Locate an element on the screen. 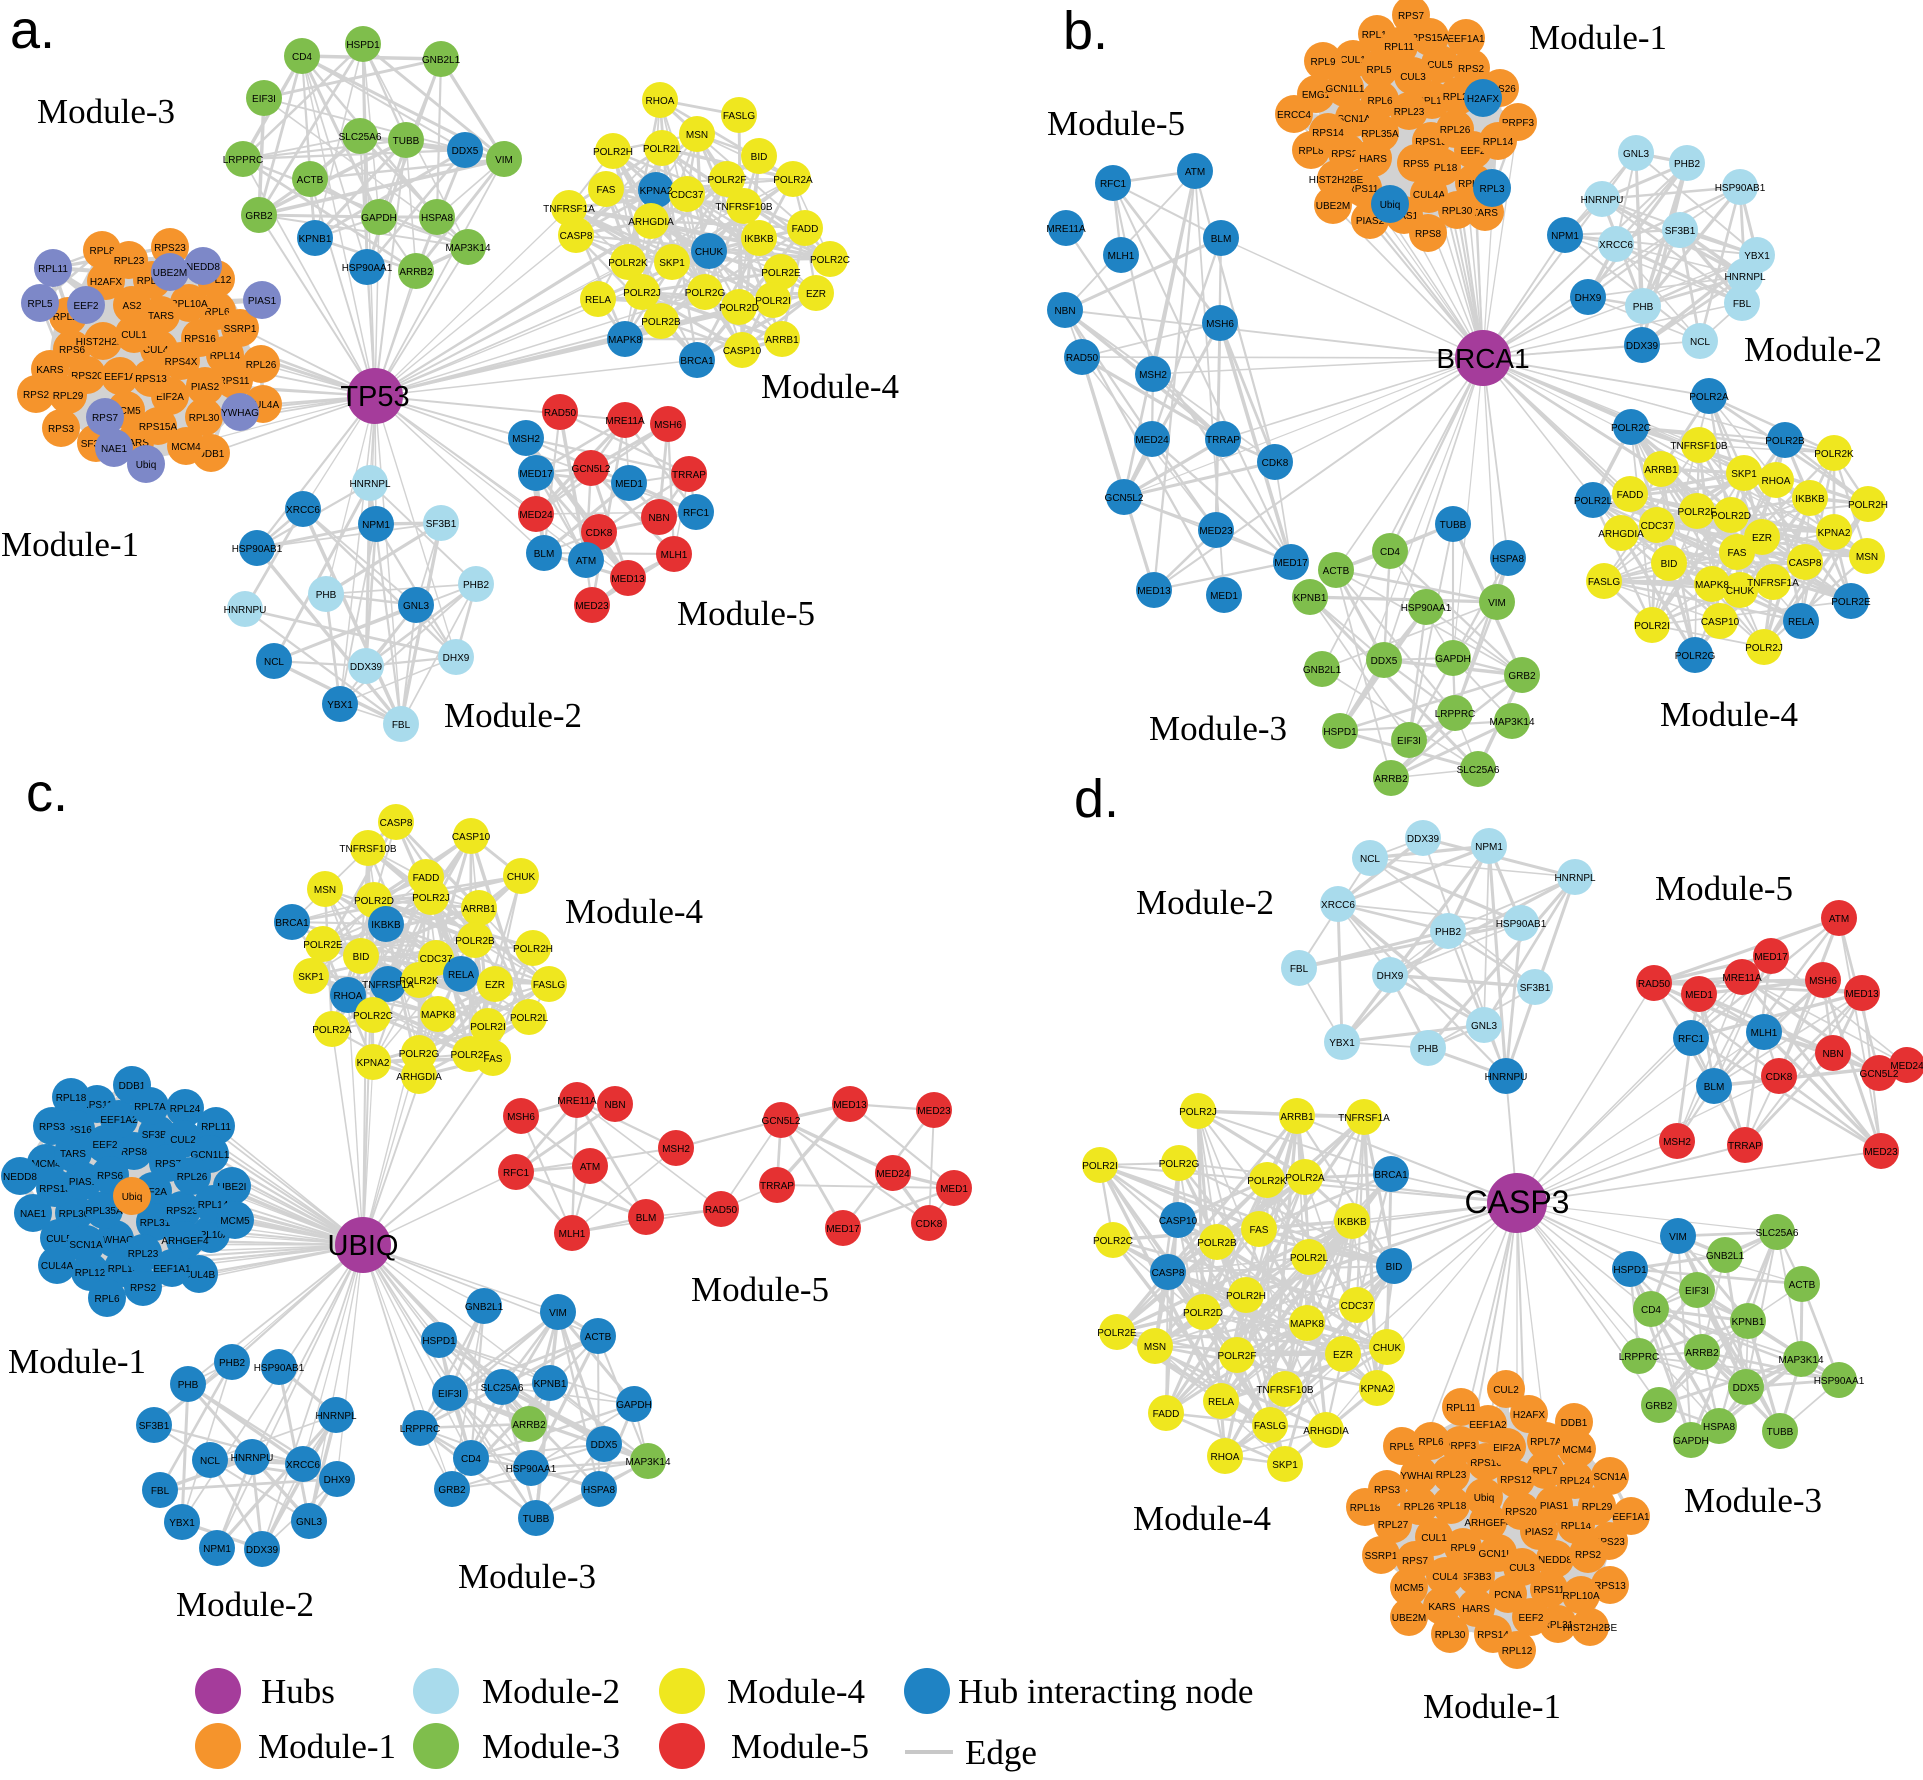 This screenshot has height=1780, width=1923. svg-text: CASP10 is located at coordinates (1178, 1221).